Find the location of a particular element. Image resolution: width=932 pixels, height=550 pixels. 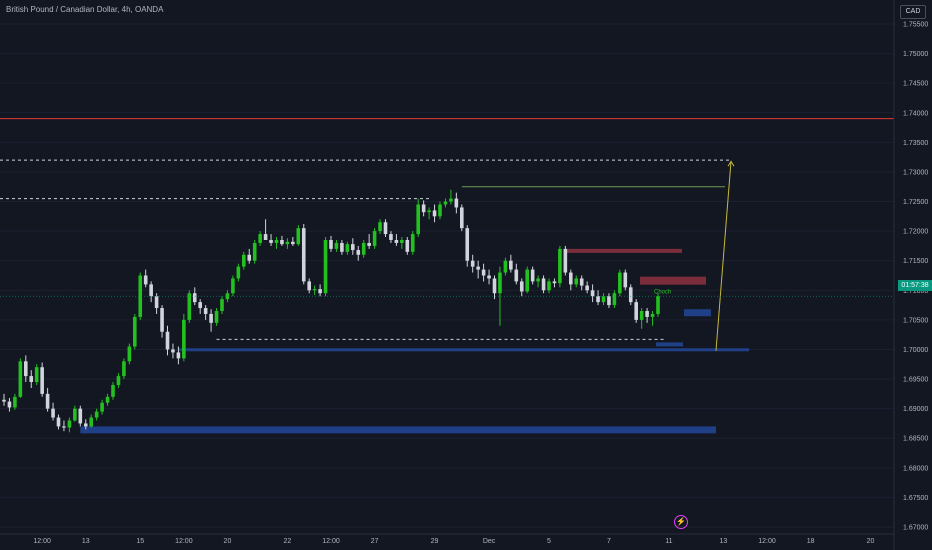

y-tick-label: 1.72000 is located at coordinates (915, 232).